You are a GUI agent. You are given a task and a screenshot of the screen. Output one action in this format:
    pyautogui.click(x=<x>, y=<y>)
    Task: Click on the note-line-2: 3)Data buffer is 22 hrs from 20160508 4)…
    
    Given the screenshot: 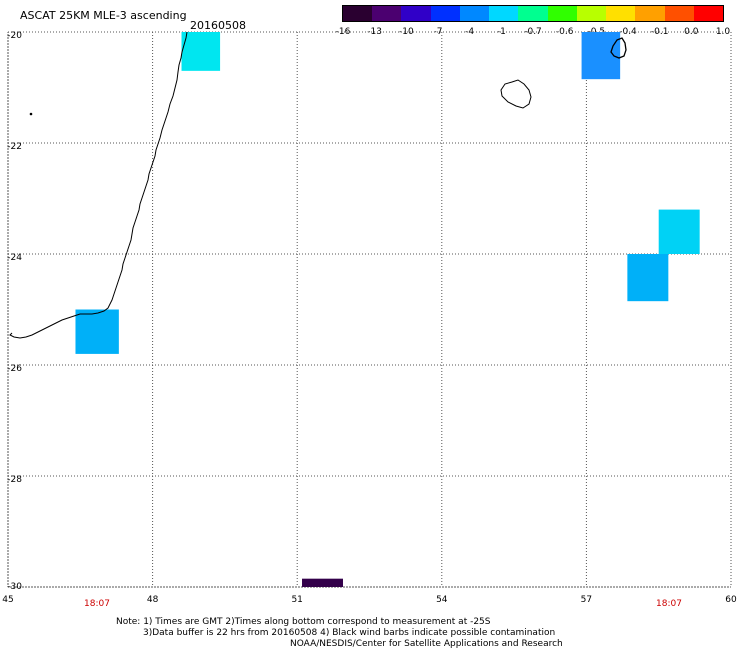 What is the action you would take?
    pyautogui.click(x=349, y=633)
    